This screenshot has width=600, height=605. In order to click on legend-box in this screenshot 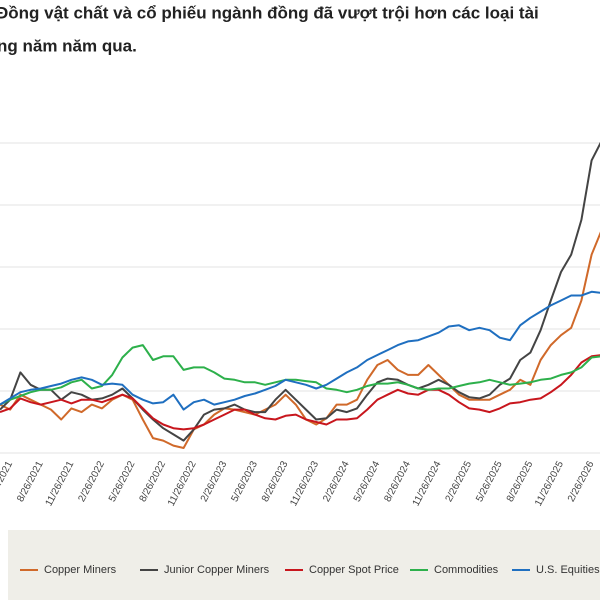, I will do `click(304, 565)`.